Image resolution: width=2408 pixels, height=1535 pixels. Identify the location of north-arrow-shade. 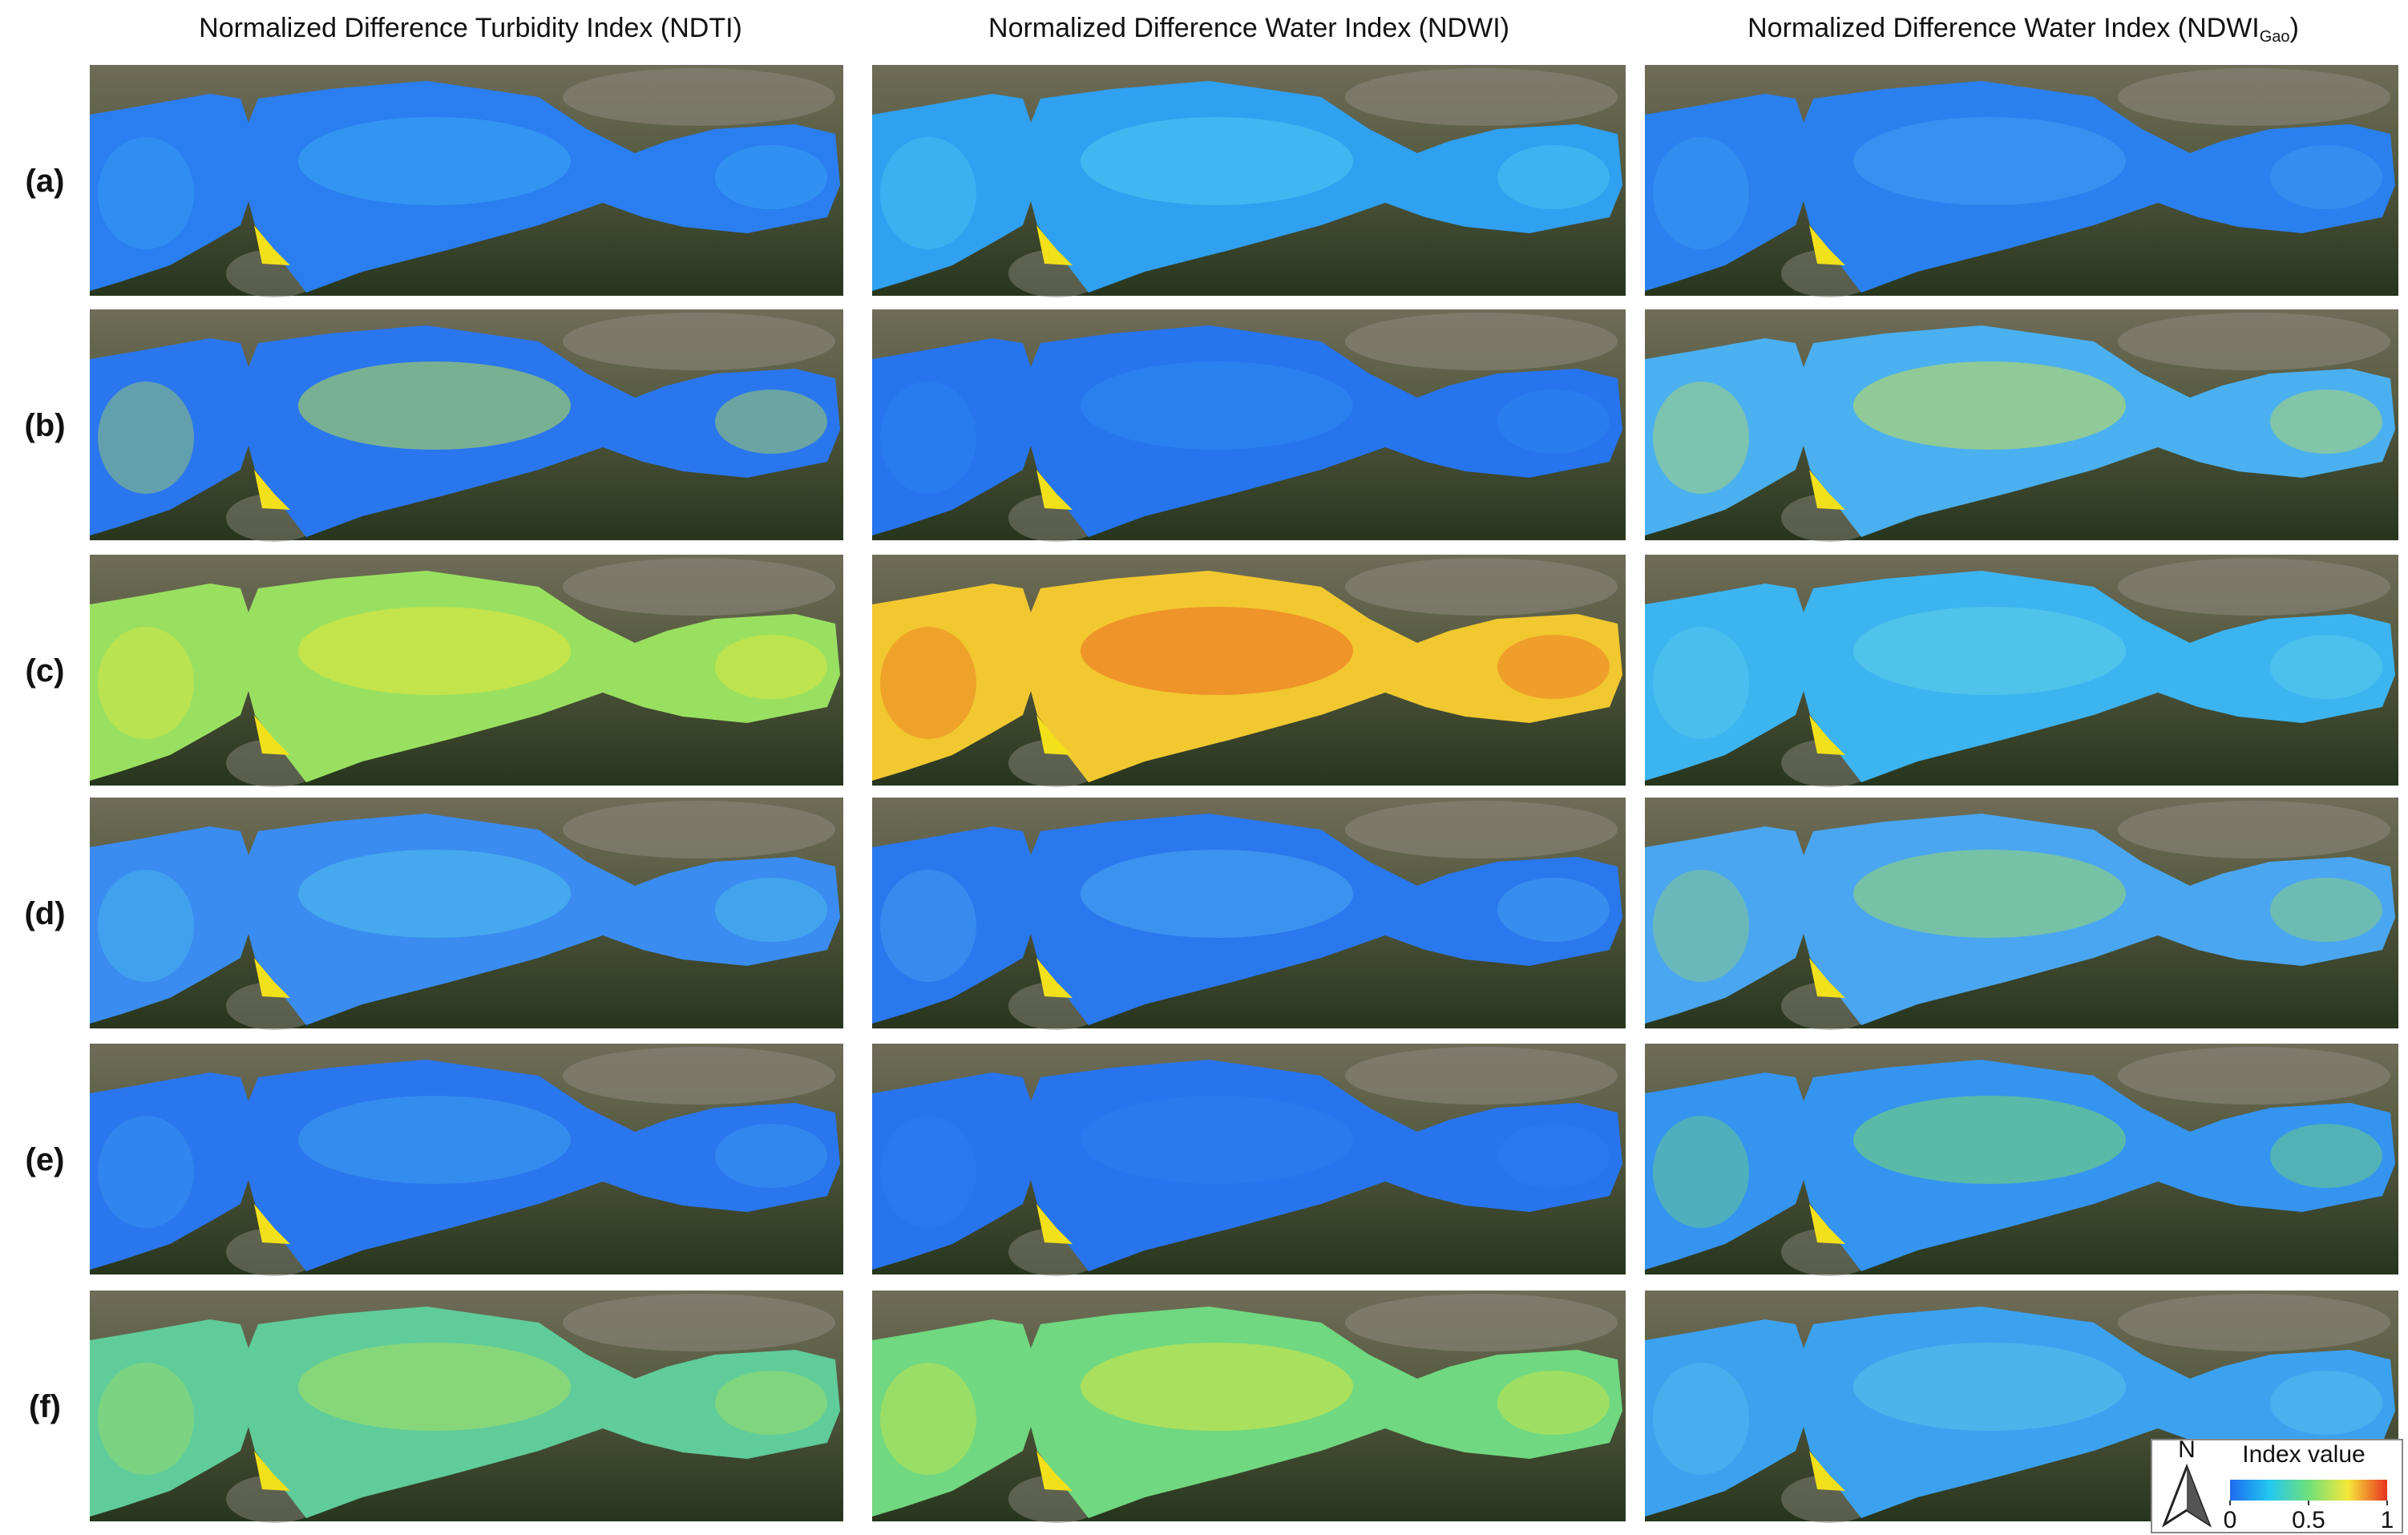
(2198, 1496).